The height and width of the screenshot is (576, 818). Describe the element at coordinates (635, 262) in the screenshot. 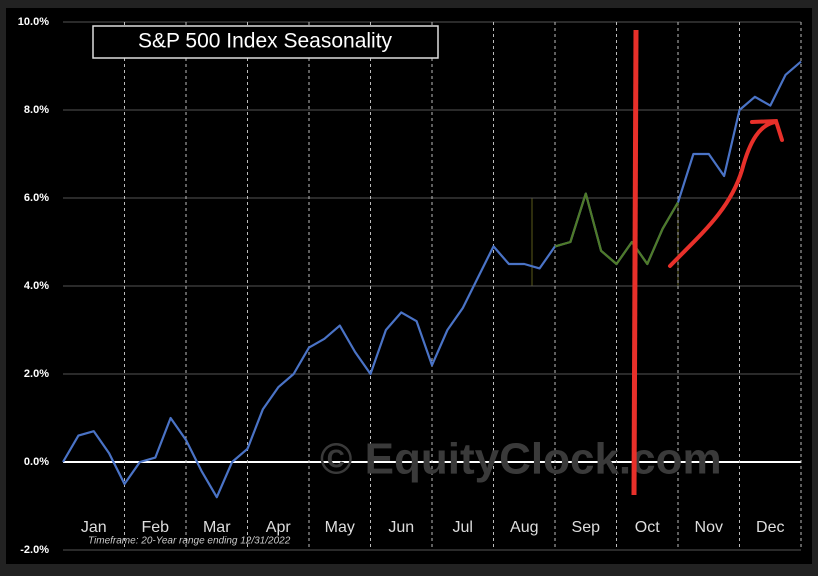

I see `annotation-line` at that location.